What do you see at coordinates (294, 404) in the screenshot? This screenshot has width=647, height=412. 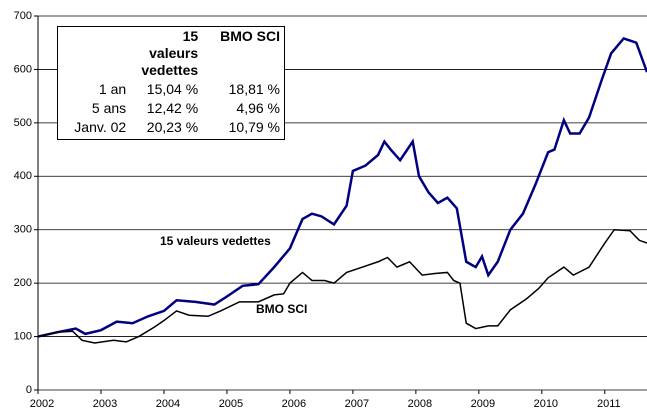 I see `x-tick-label: 2006` at bounding box center [294, 404].